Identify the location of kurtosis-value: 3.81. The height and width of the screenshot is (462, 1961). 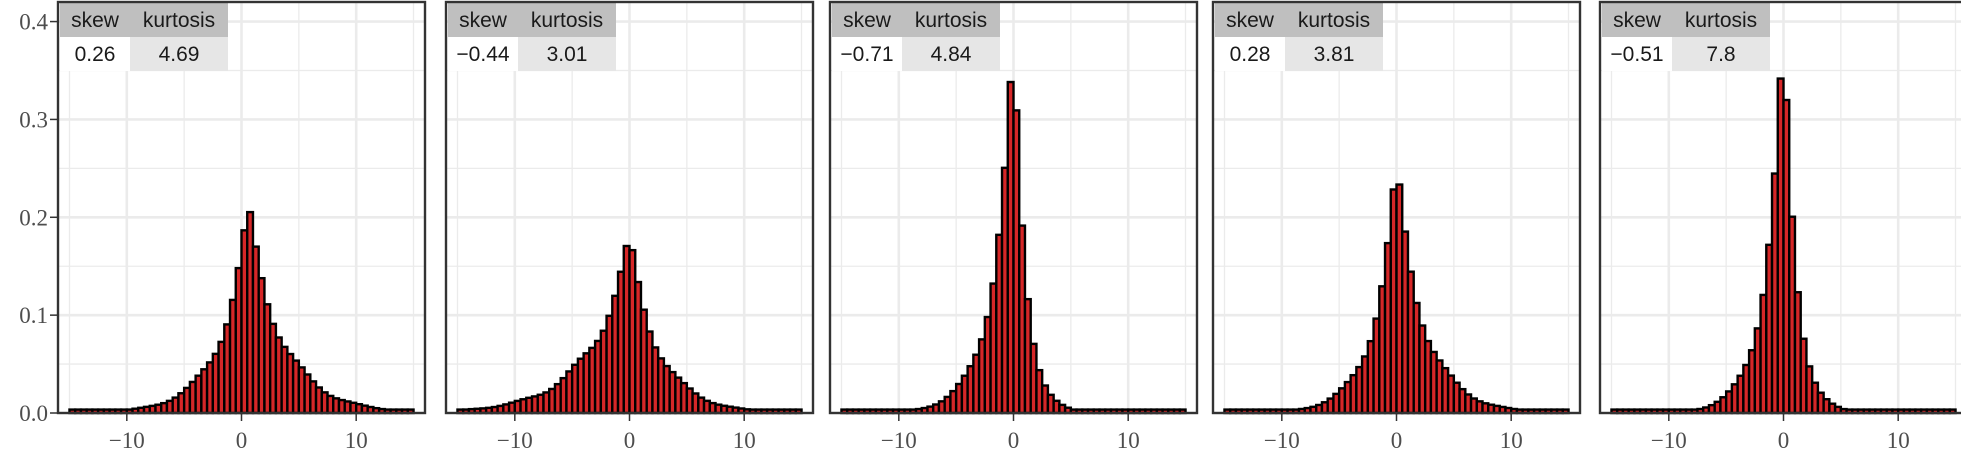
(1334, 54).